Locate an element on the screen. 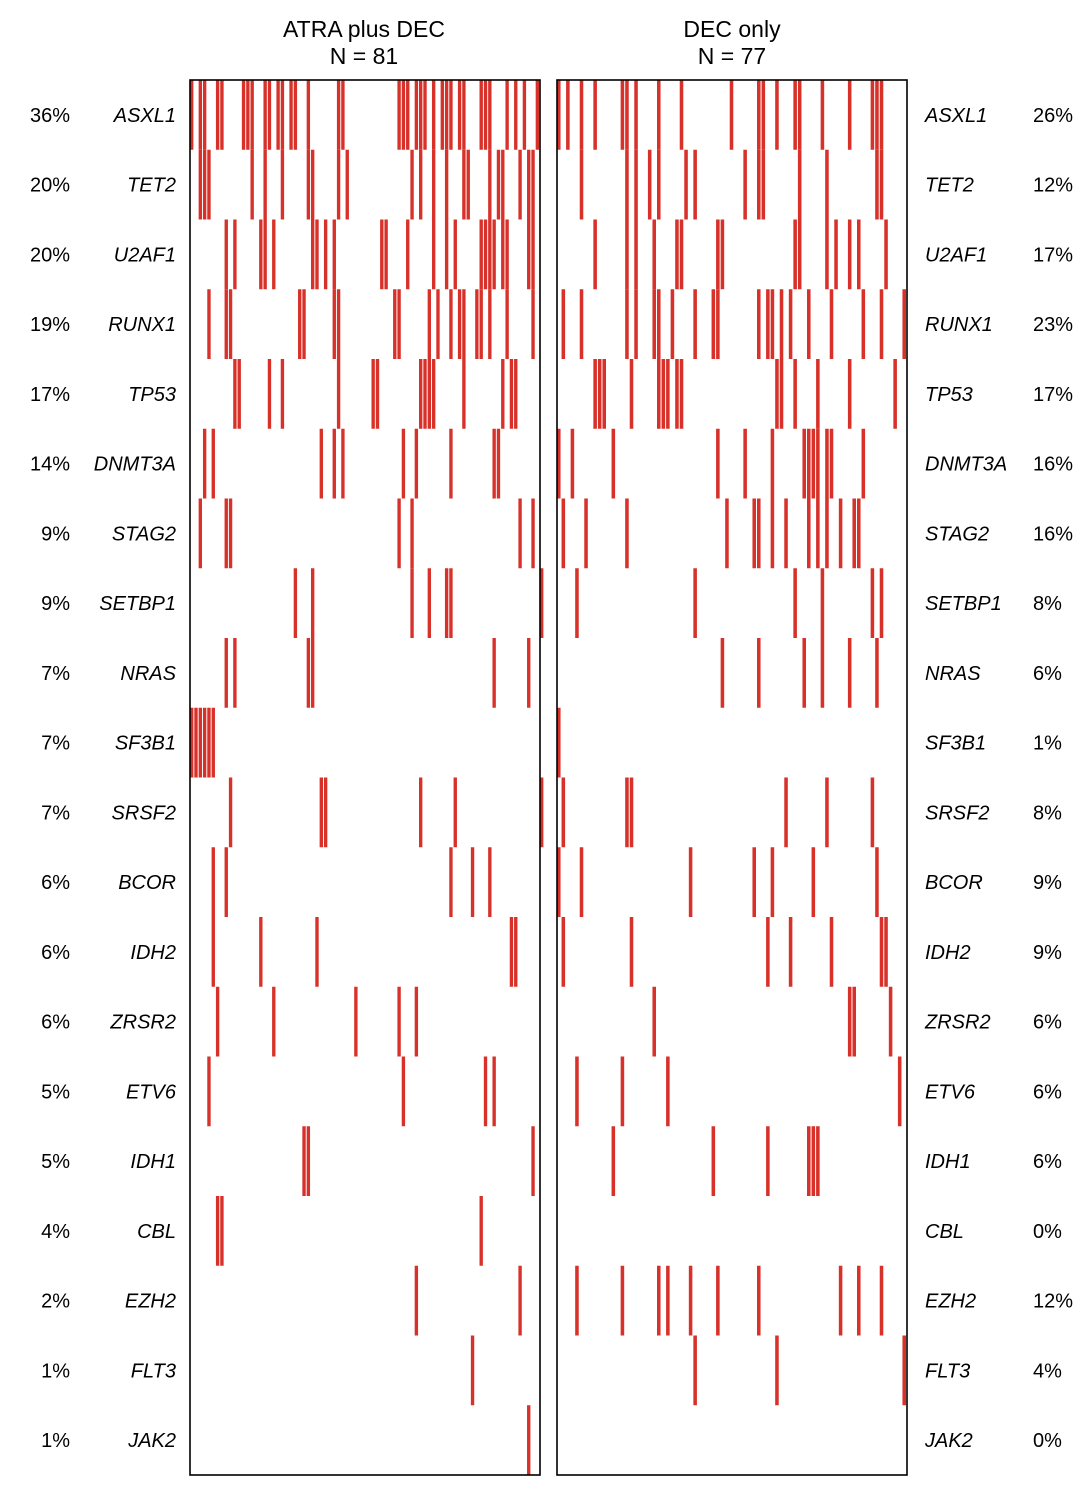  gene-label-left-flt3: FLT3 is located at coordinates (153, 1371).